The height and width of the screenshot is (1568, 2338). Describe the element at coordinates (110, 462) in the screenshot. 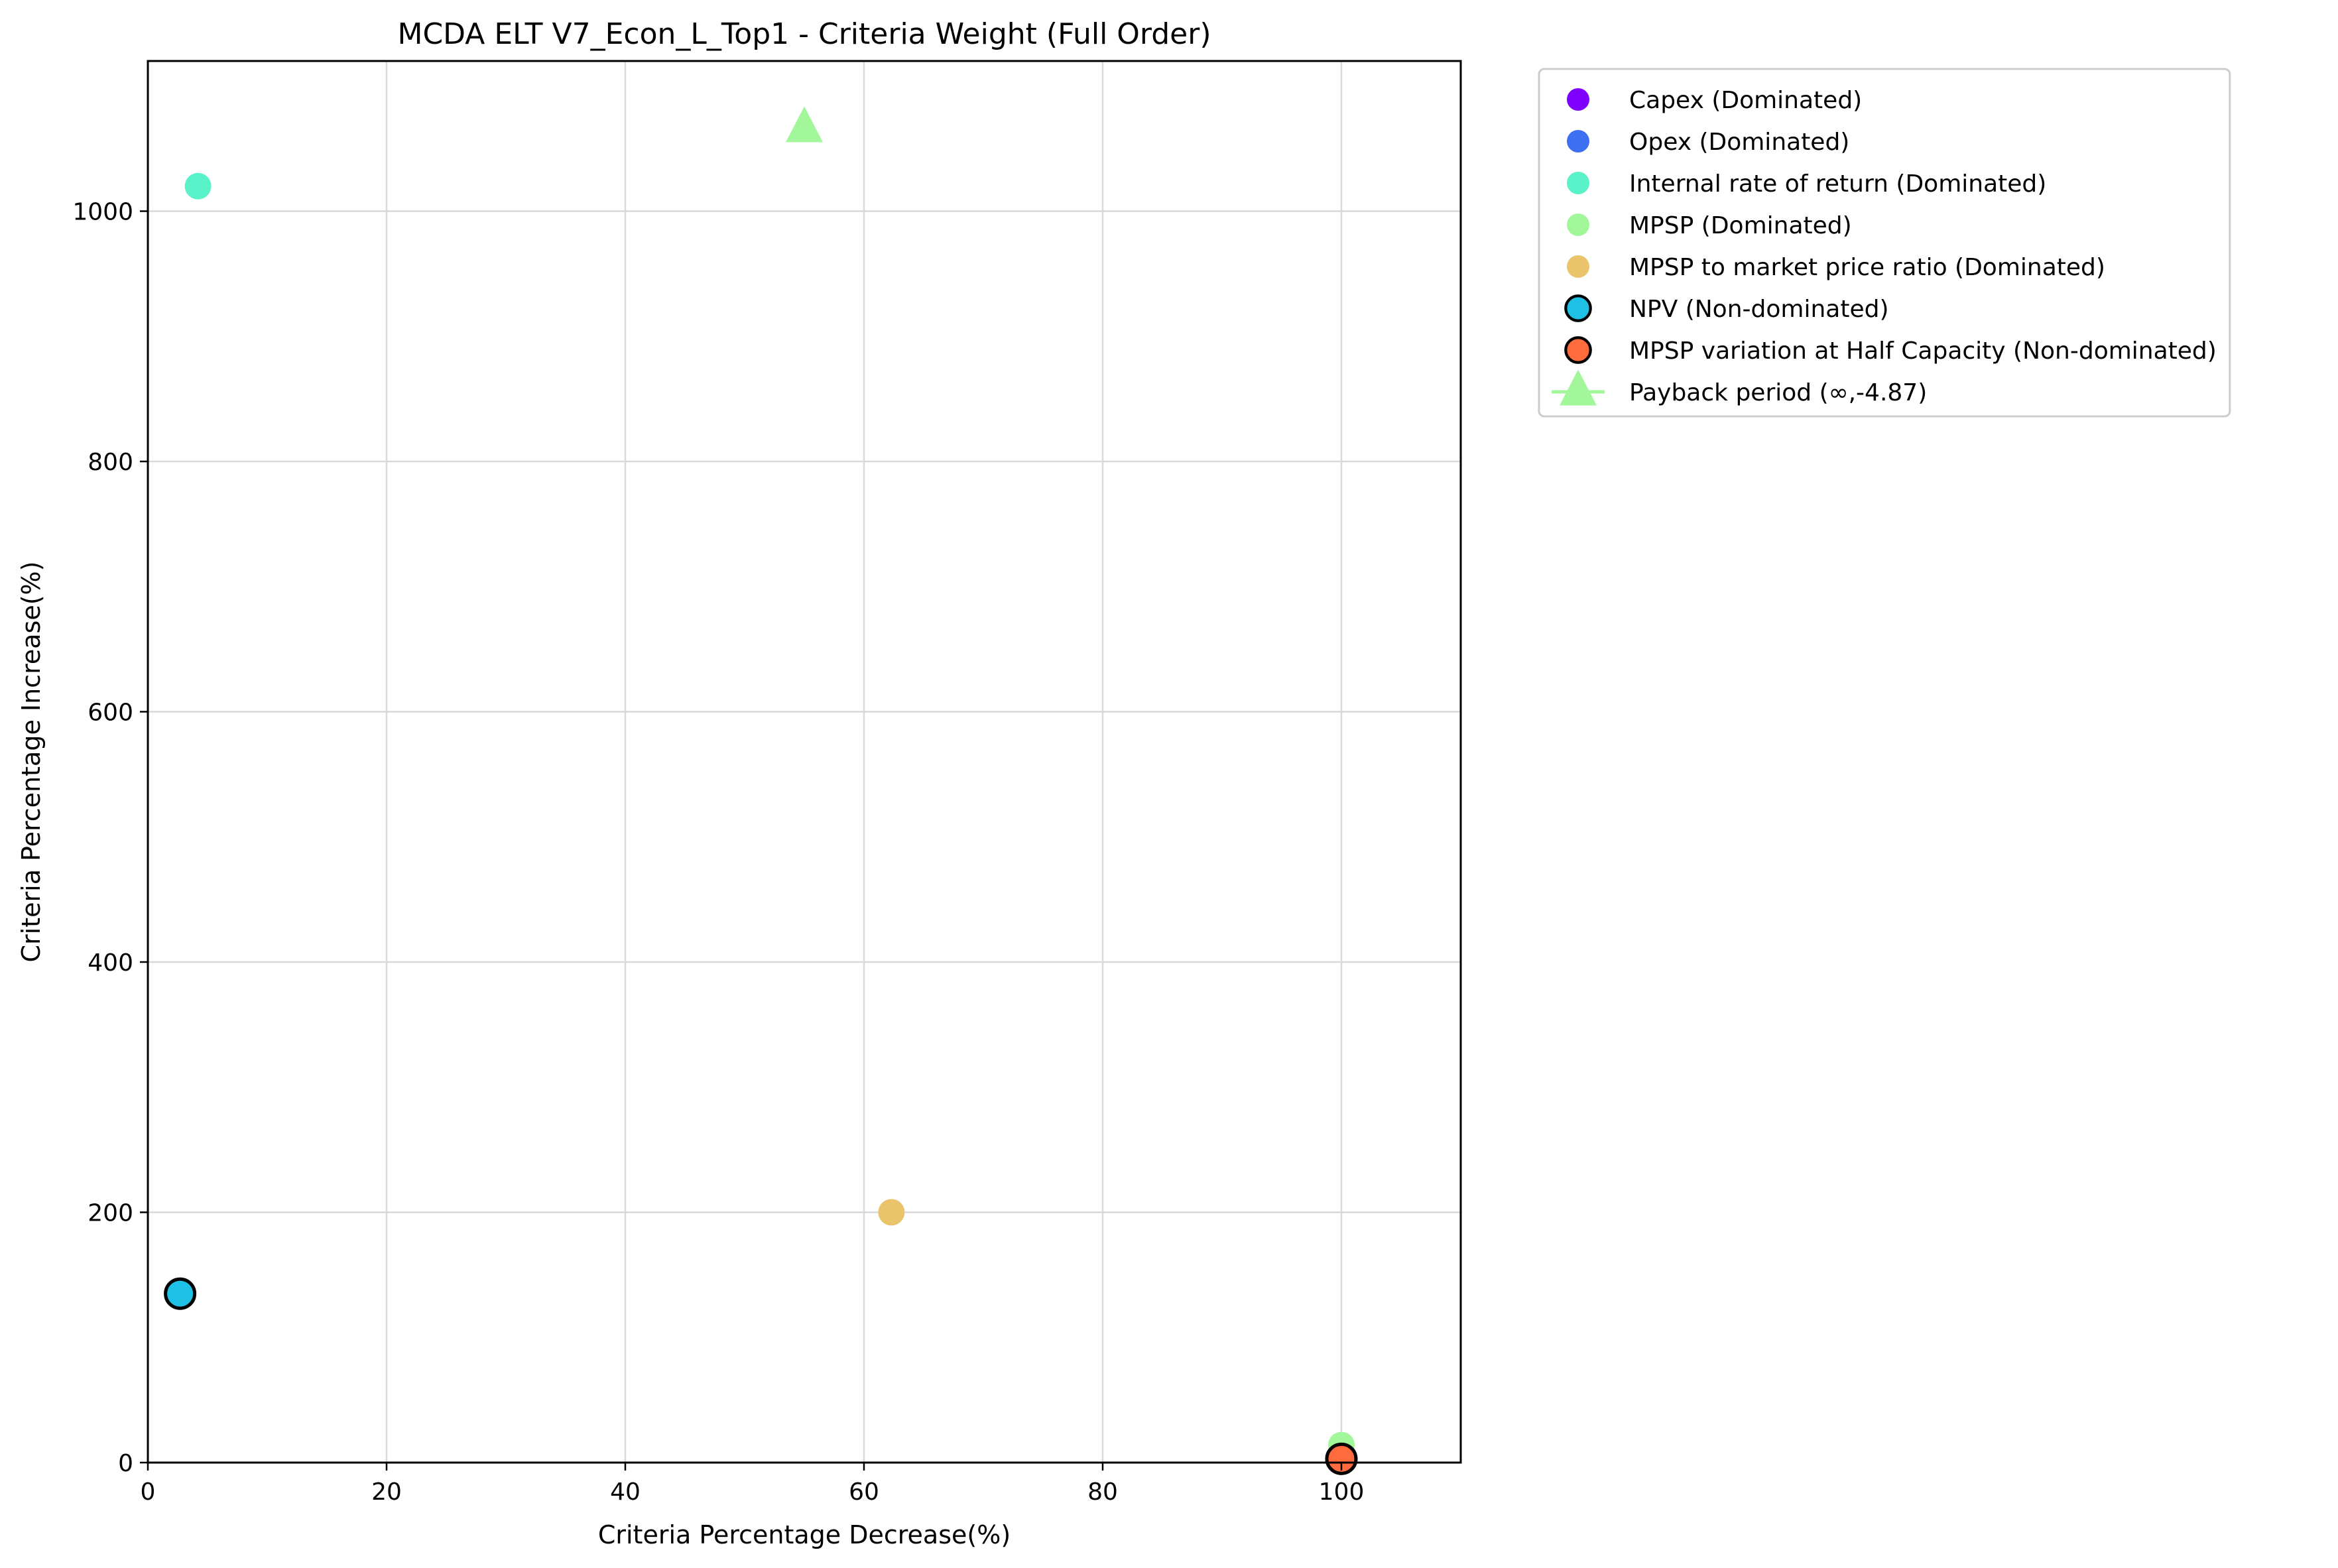

I see `y-tick-label: 800` at that location.